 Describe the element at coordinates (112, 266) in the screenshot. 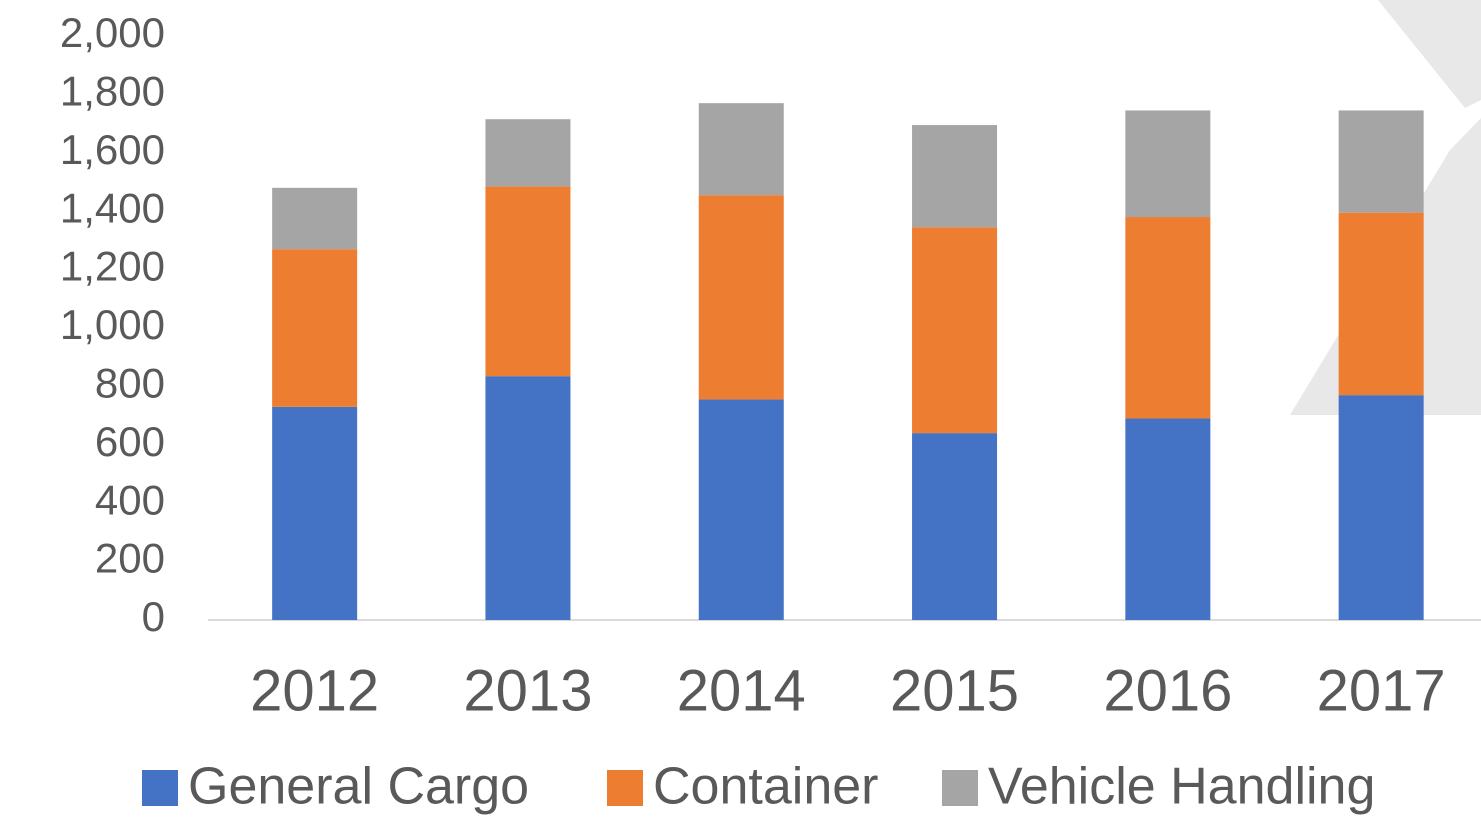

I see `y-tick-label: 1,200` at that location.